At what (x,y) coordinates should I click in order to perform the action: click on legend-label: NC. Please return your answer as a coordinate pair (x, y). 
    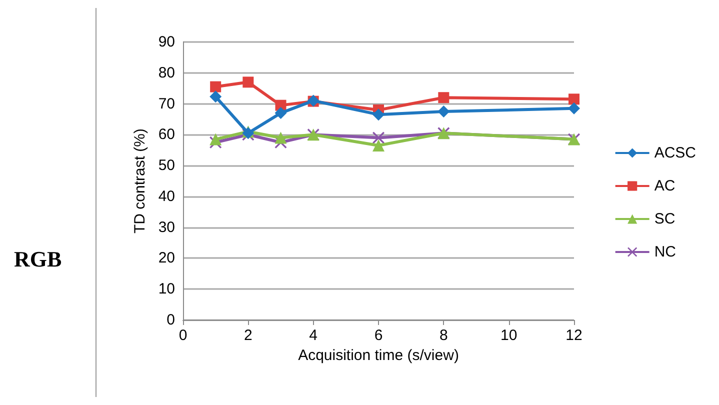
    Looking at the image, I should click on (665, 252).